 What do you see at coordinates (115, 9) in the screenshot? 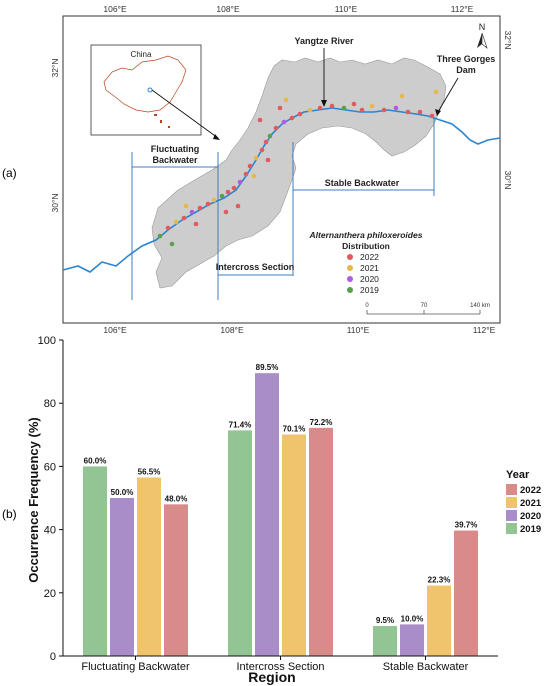
I see `lon-tick-top: 106°E` at bounding box center [115, 9].